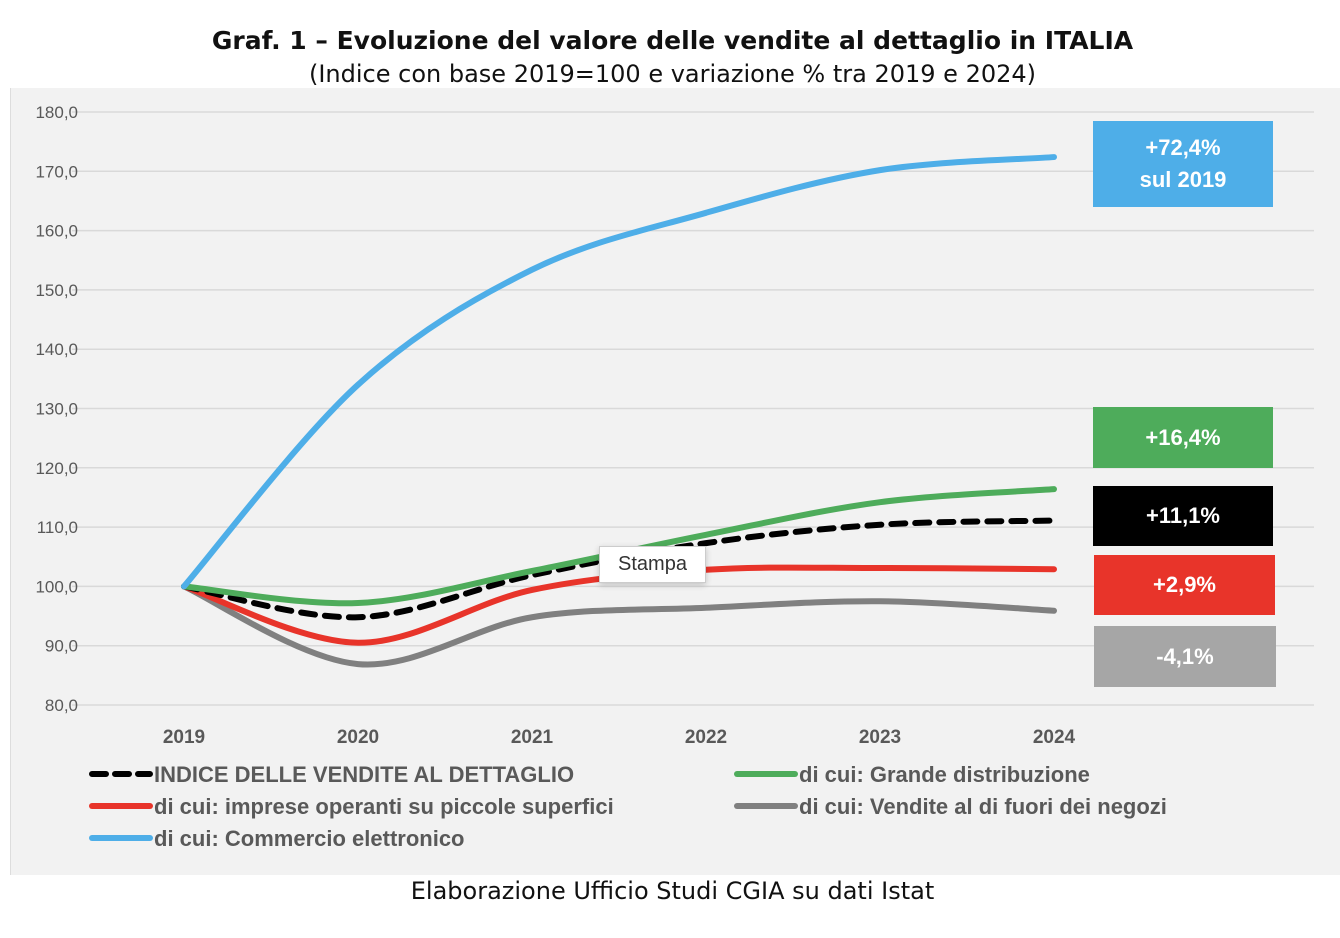  I want to click on x-tick-label: 2019, so click(184, 737).